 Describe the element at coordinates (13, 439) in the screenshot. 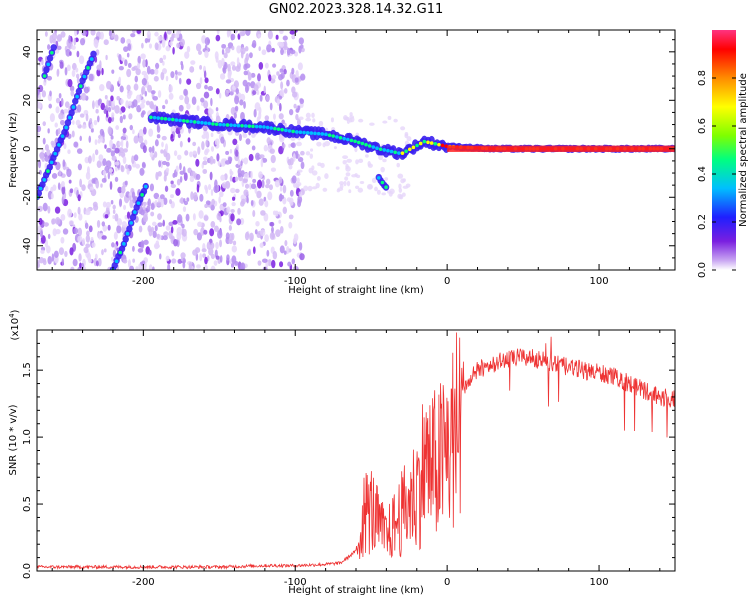

I see `snr-y-axis-label: SNR (10 * v/v)` at that location.